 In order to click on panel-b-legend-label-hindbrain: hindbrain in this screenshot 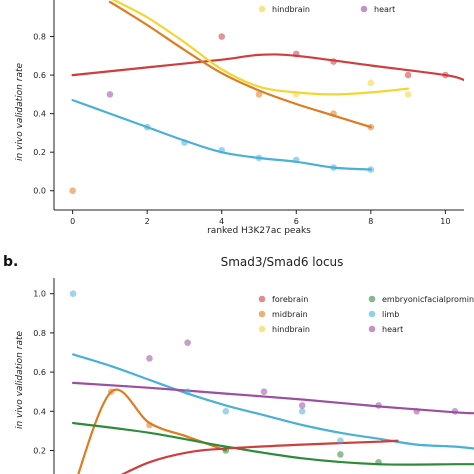, I will do `click(291, 329)`.